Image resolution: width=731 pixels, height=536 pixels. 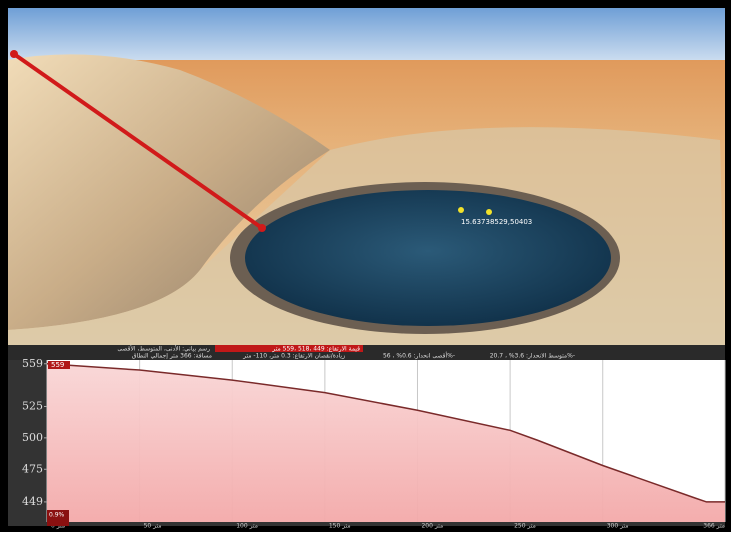 What do you see at coordinates (32, 405) in the screenshot?
I see `y-tick-label: 525` at bounding box center [32, 405].